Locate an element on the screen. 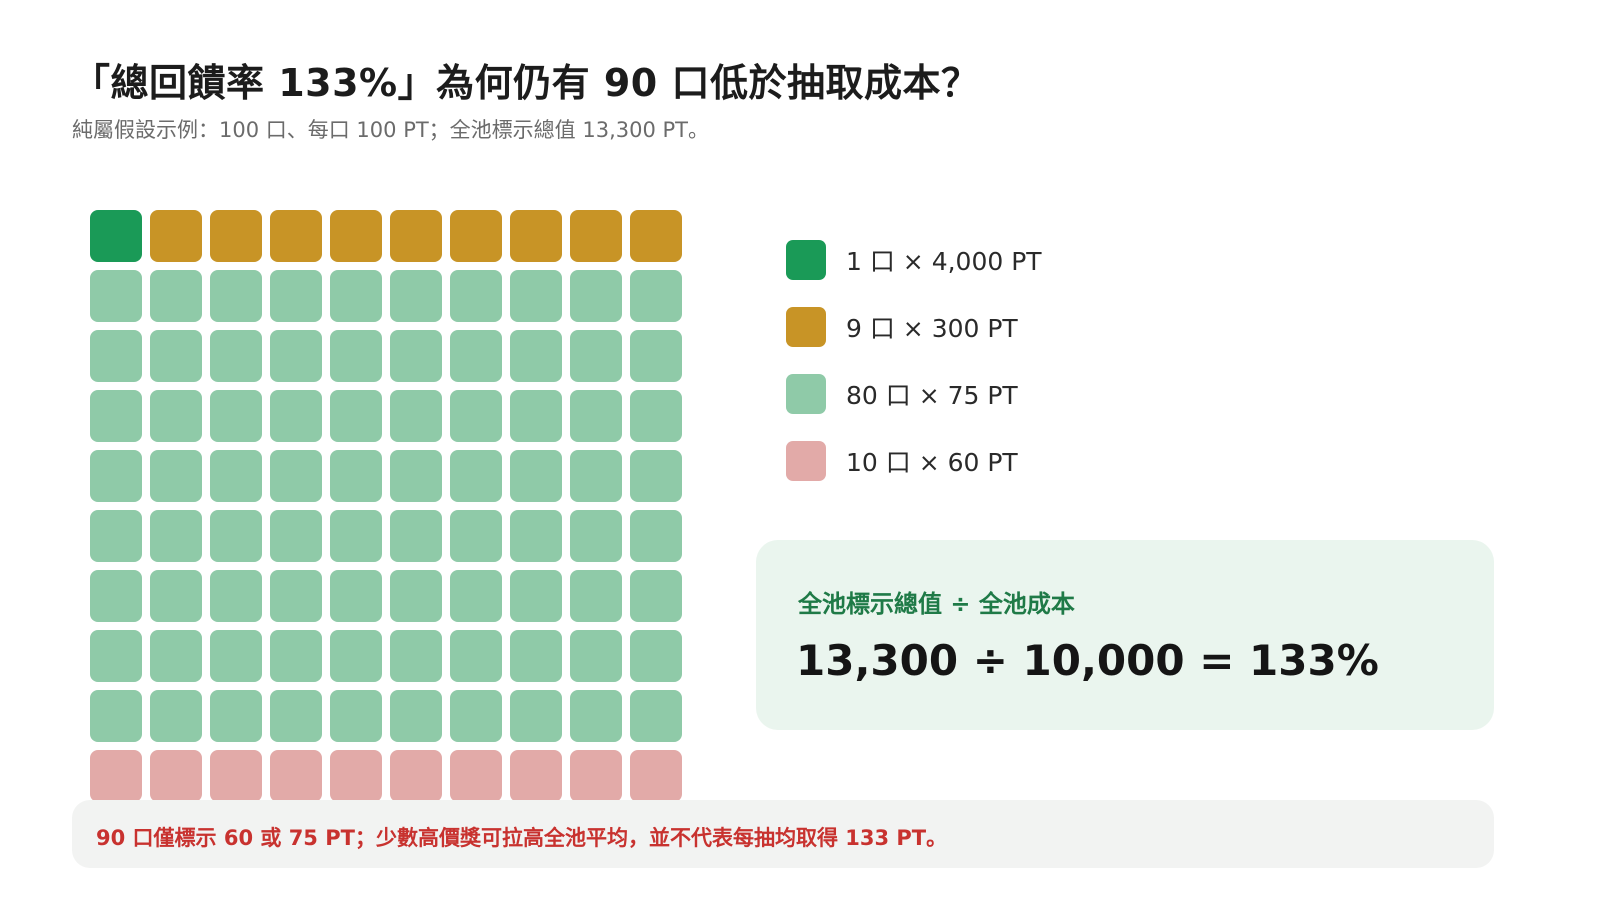 The height and width of the screenshot is (900, 1600). formula-label: 全池標示總值 ÷ 全池成本 is located at coordinates (936, 604).